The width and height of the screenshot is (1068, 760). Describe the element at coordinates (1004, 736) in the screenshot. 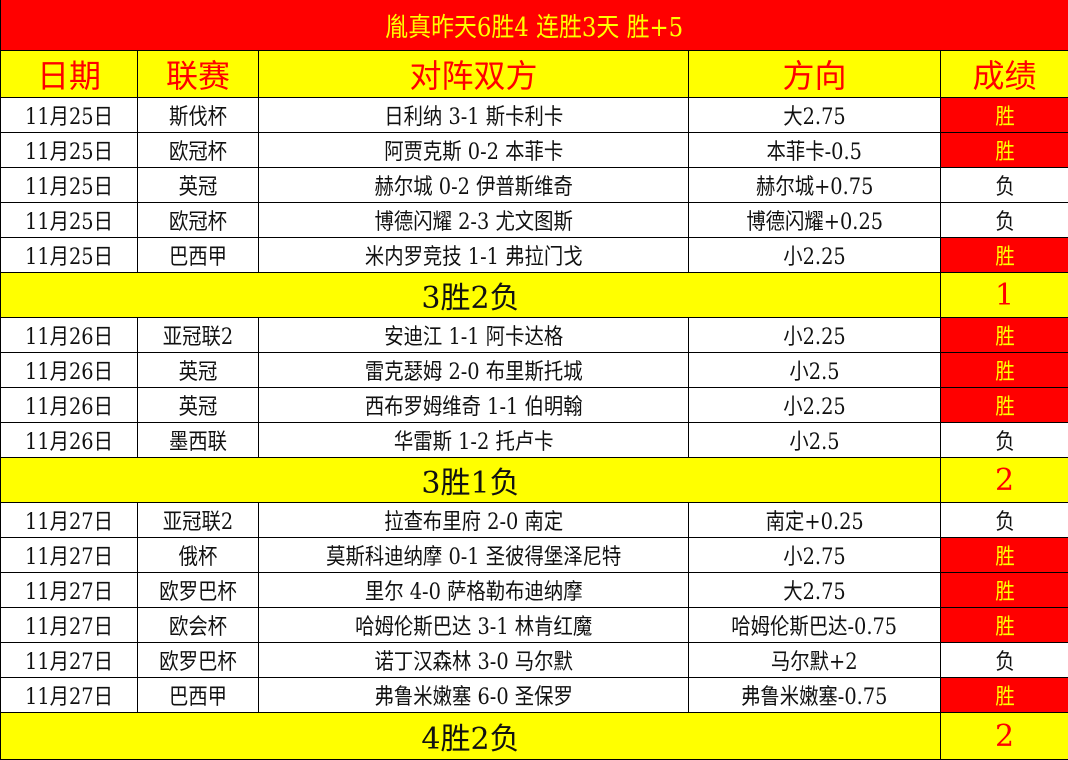

I see `summary-value: 2` at that location.